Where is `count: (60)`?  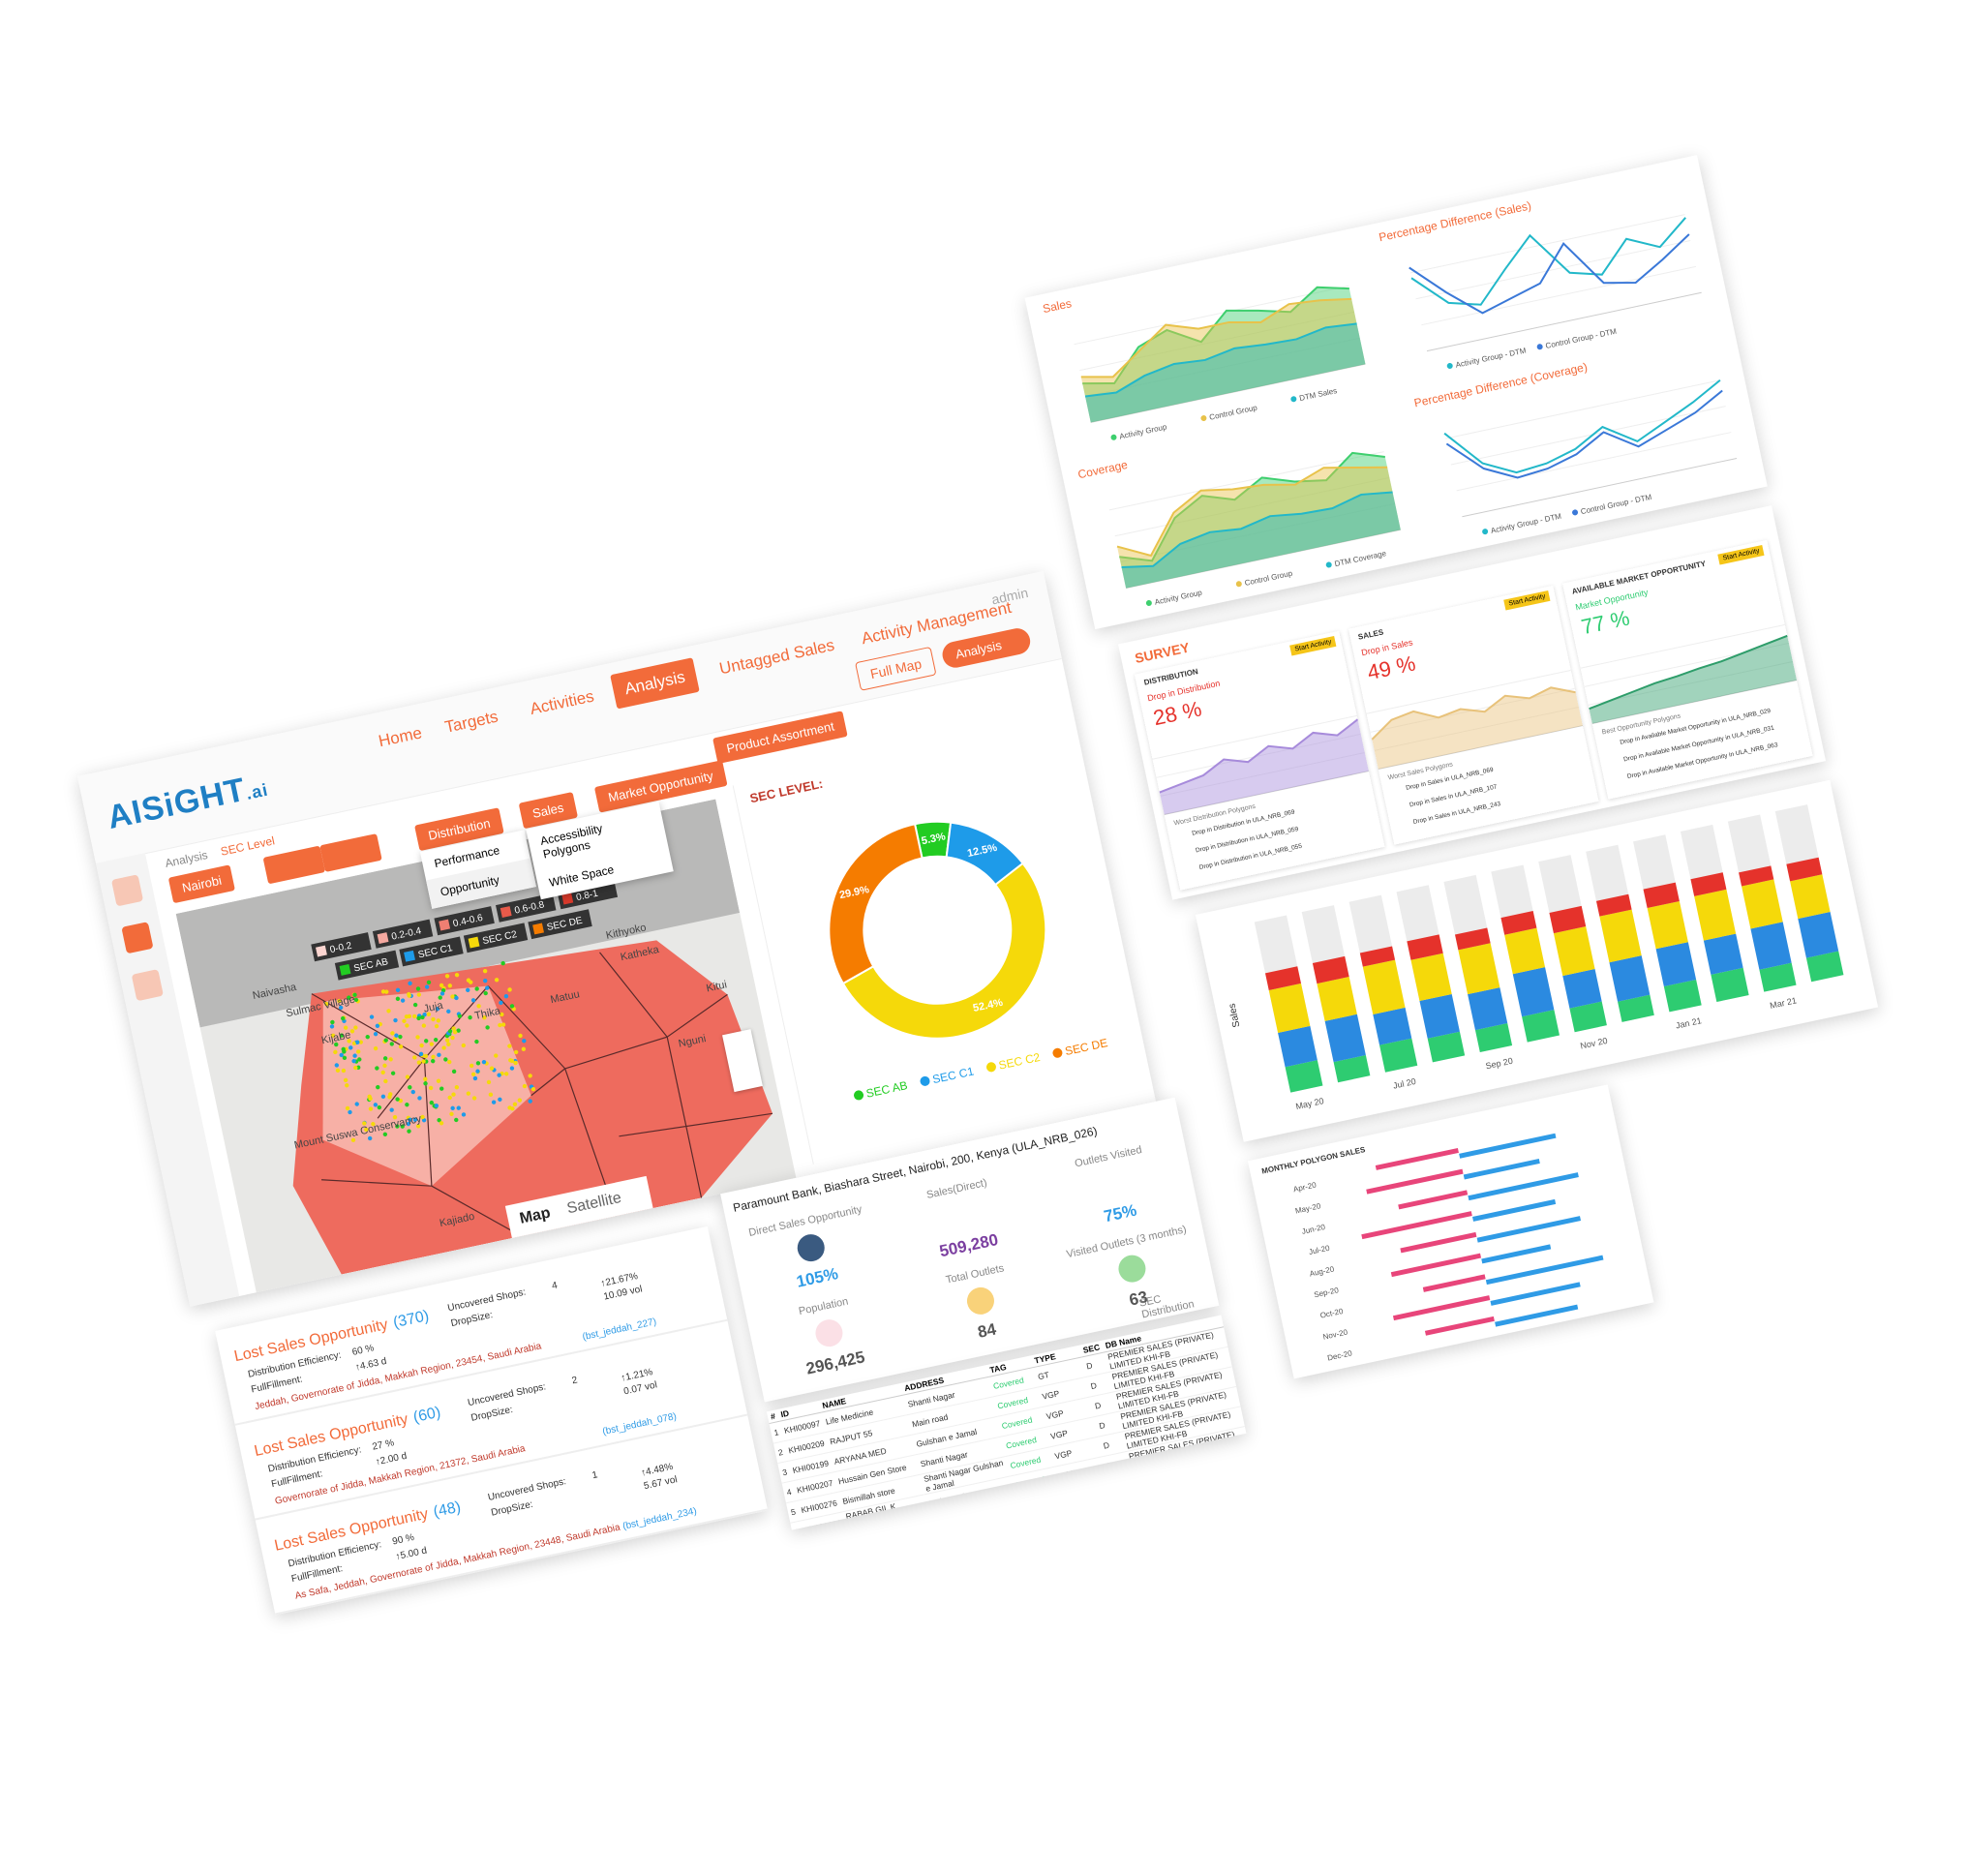 count: (60) is located at coordinates (426, 1415).